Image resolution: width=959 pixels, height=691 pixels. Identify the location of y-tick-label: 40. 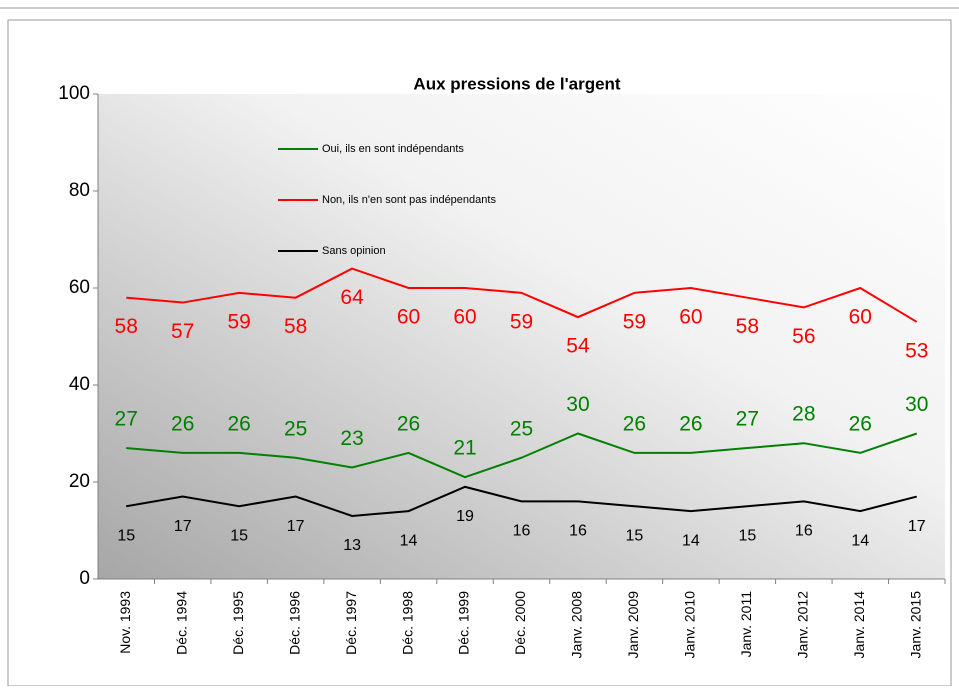
(79, 384).